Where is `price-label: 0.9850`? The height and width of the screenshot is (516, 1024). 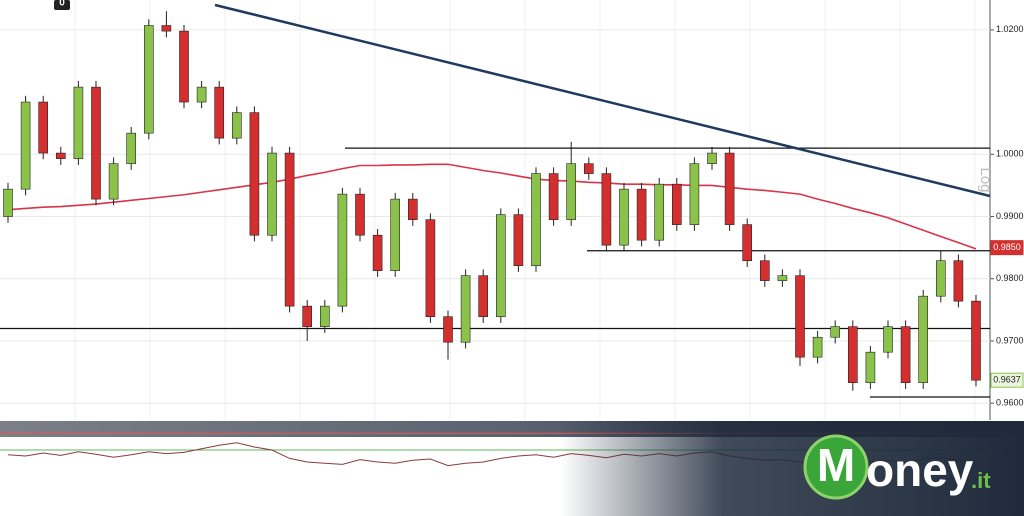
price-label: 0.9850 is located at coordinates (1007, 247).